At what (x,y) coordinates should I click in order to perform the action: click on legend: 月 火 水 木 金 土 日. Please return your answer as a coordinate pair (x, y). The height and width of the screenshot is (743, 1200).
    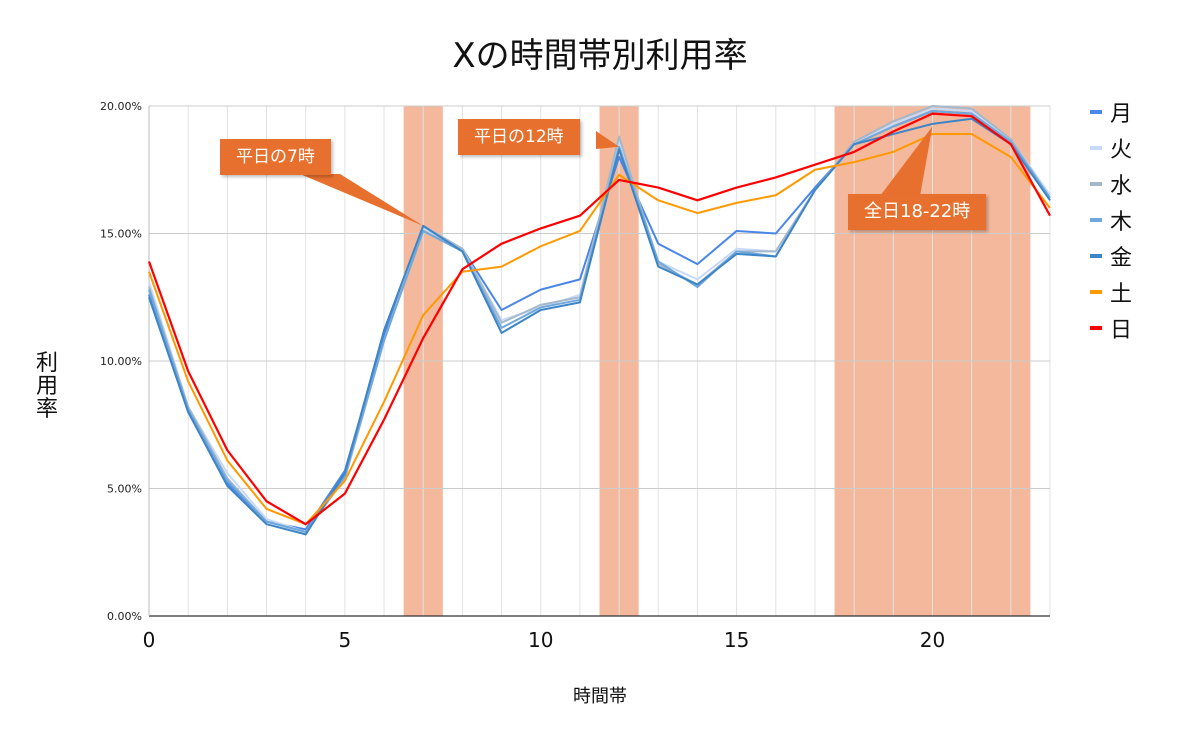
    Looking at the image, I should click on (1111, 220).